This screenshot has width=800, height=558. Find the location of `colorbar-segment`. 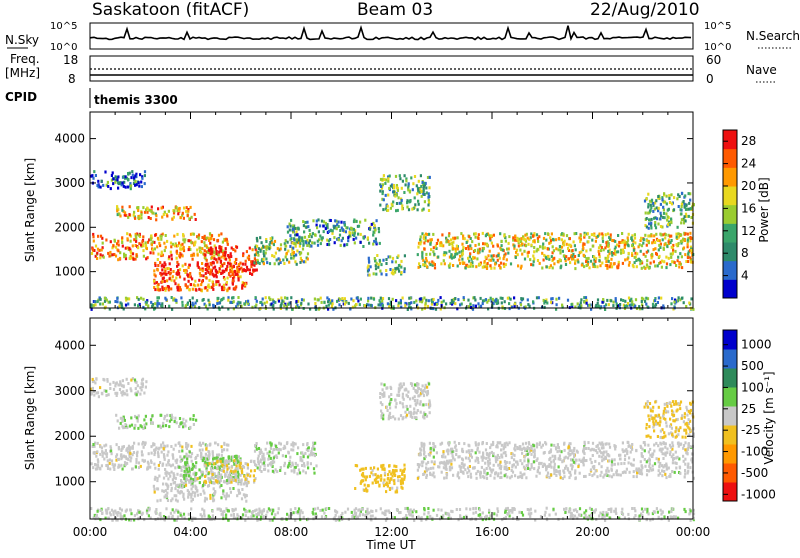

colorbar-segment is located at coordinates (730, 232).